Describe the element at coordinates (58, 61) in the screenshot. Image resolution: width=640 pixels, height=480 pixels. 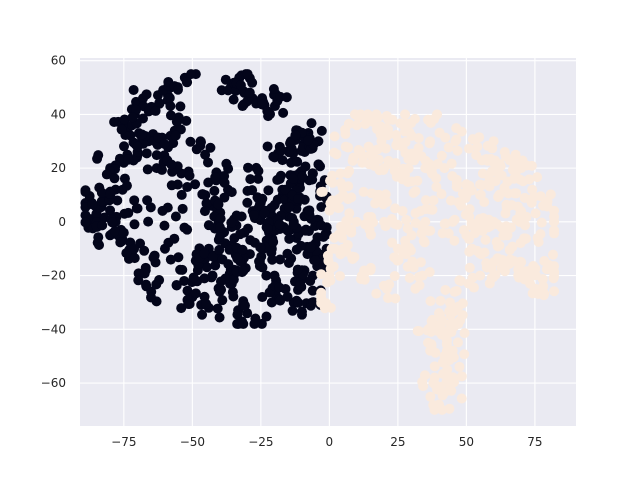
I see `y-tick-label: 60` at that location.